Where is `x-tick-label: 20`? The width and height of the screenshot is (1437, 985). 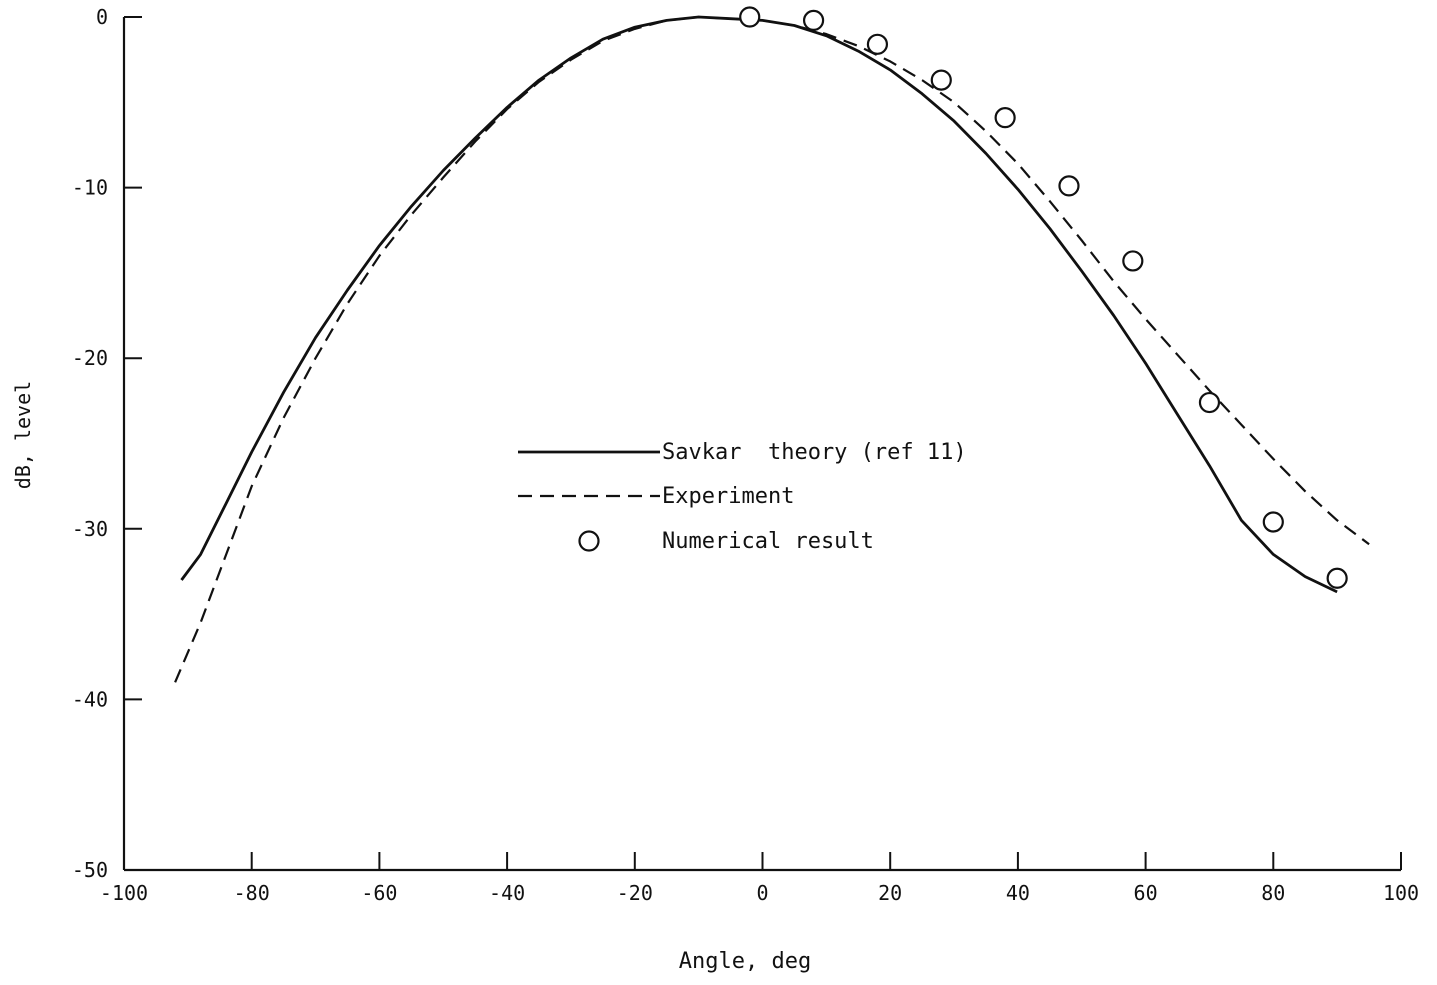
x-tick-label: 20 is located at coordinates (890, 893).